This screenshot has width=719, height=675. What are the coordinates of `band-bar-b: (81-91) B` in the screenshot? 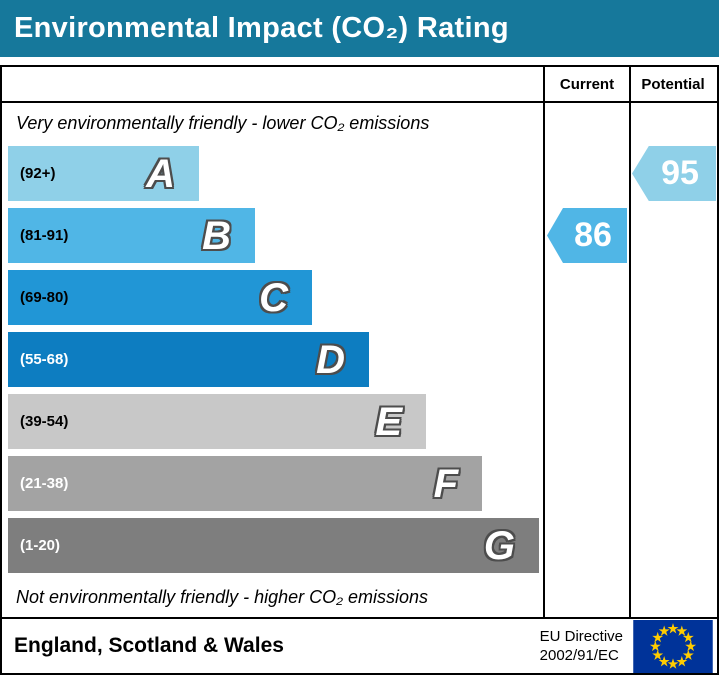 It's located at (131, 235).